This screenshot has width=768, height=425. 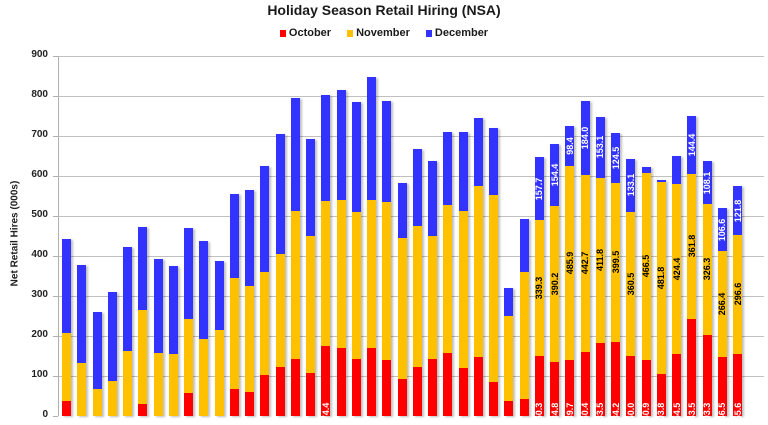 I want to click on bar-segment-november: 424.4, so click(x=677, y=269).